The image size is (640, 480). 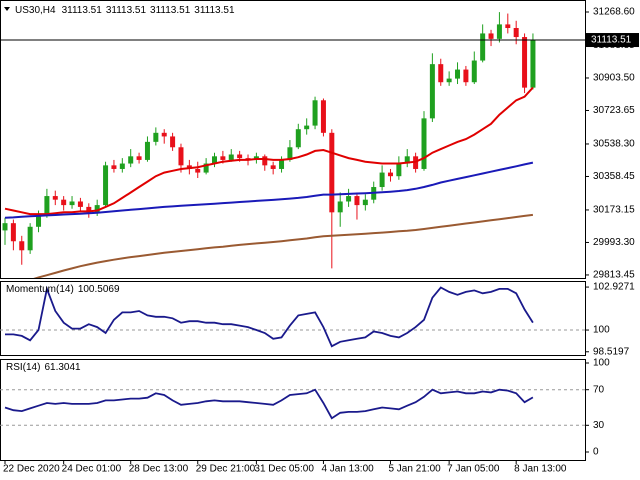 I want to click on x-tick-label: 8 Jan 13:00, so click(x=540, y=469).